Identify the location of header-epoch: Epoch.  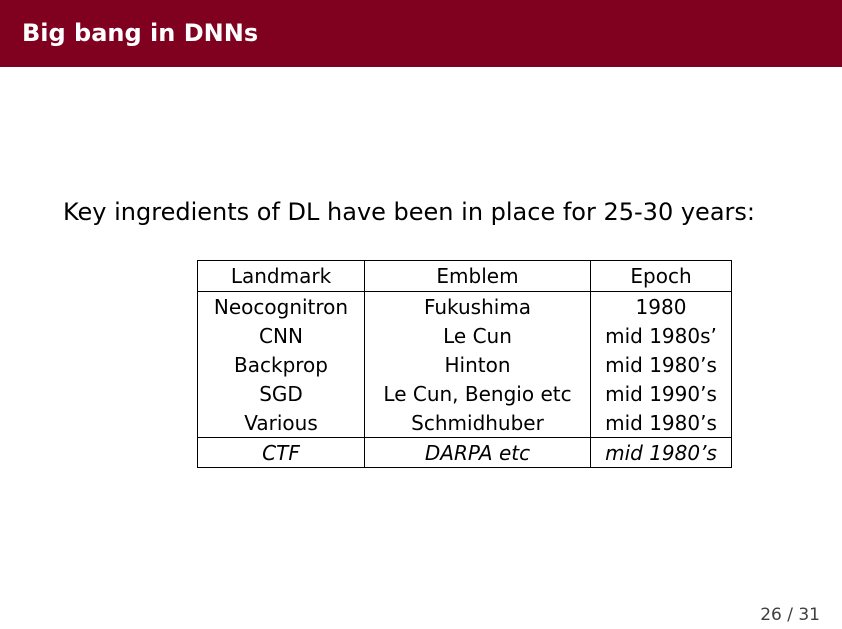
(661, 276).